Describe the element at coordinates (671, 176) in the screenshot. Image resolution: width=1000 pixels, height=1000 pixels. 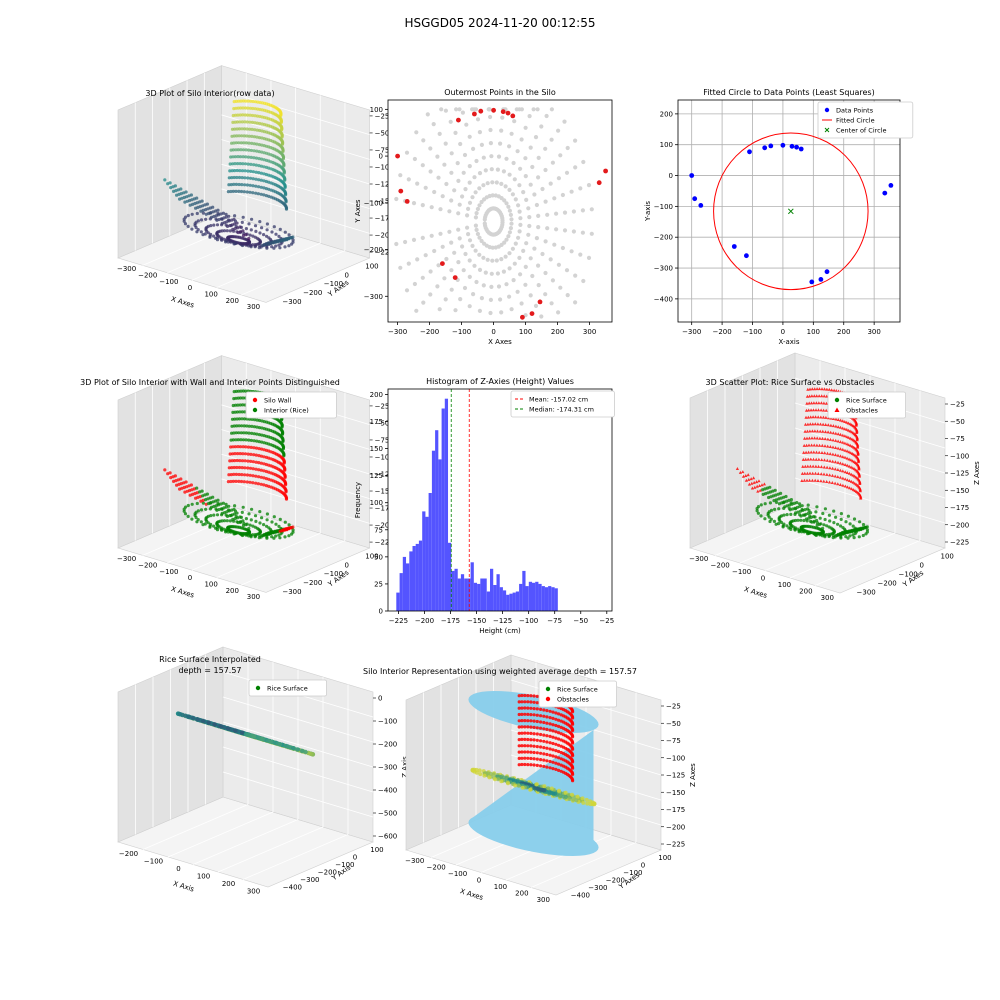
I see `y-tick-label: 0` at that location.